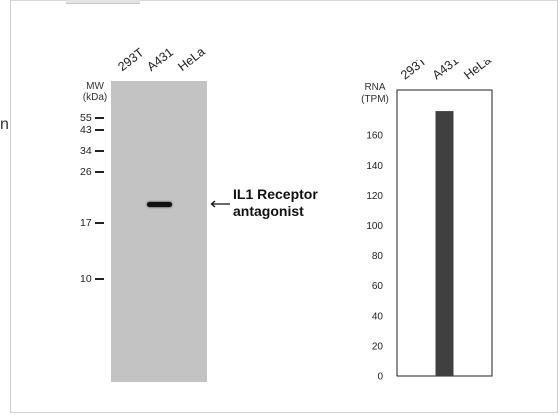  I want to click on mw-marker-17: 17, so click(95, 223).